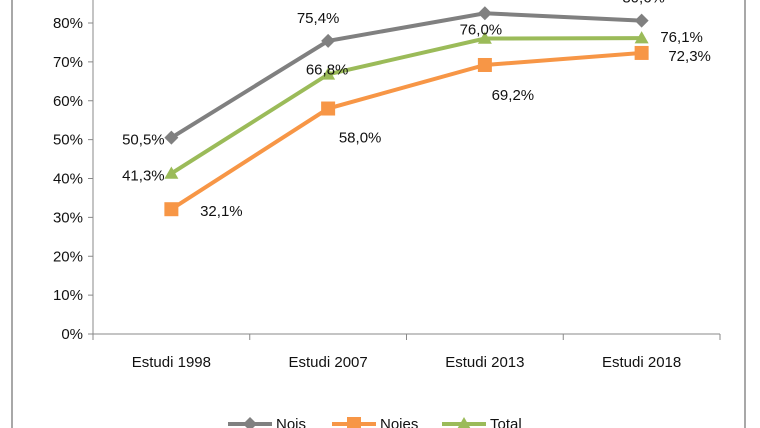 This screenshot has height=428, width=760. Describe the element at coordinates (72, 334) in the screenshot. I see `y-tick-label: 0%` at that location.